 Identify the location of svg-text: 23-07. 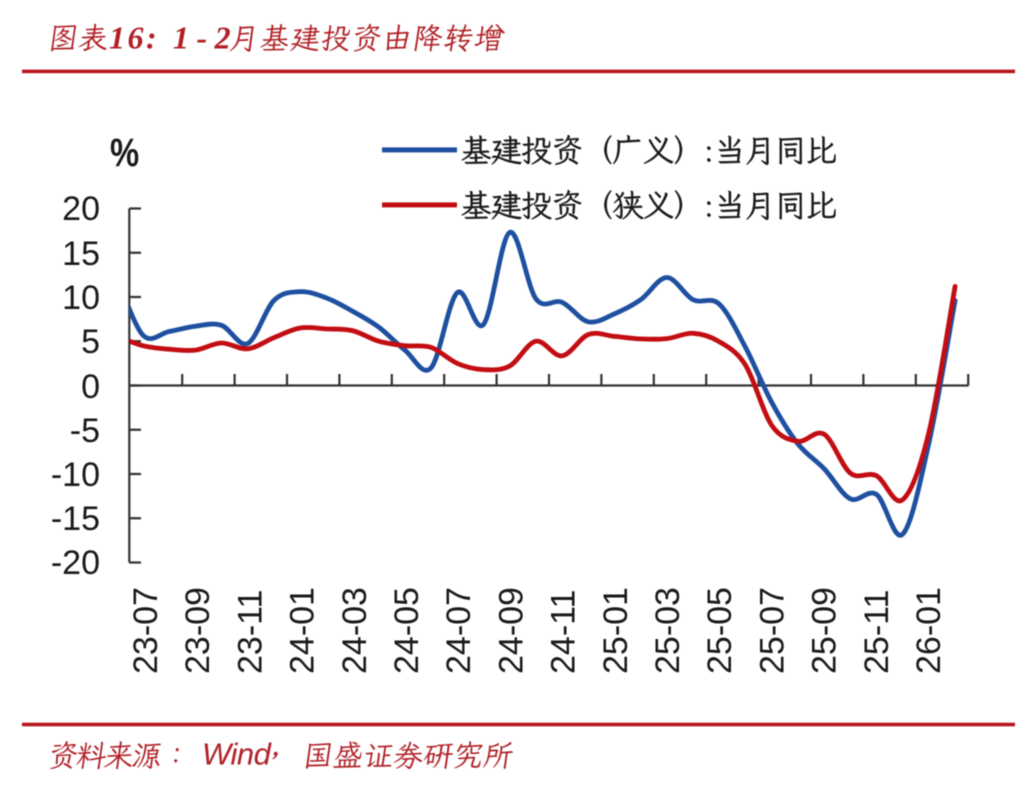
(146, 630).